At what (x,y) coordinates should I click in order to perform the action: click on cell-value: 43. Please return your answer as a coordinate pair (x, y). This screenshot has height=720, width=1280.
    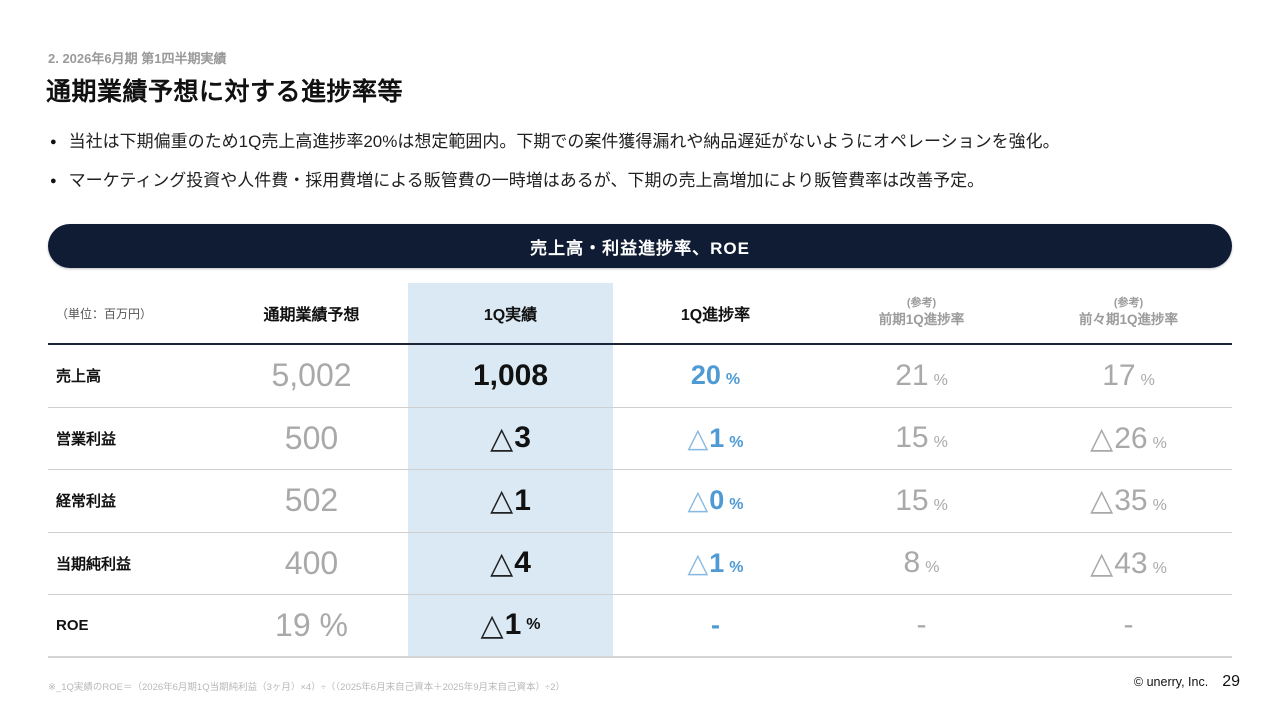
    Looking at the image, I should click on (1131, 563).